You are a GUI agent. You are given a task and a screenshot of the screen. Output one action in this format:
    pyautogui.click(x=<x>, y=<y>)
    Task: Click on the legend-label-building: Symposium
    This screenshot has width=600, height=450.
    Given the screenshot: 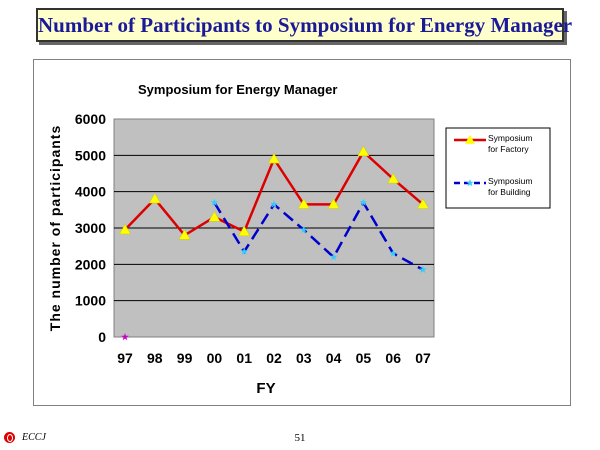 What is the action you would take?
    pyautogui.click(x=510, y=181)
    